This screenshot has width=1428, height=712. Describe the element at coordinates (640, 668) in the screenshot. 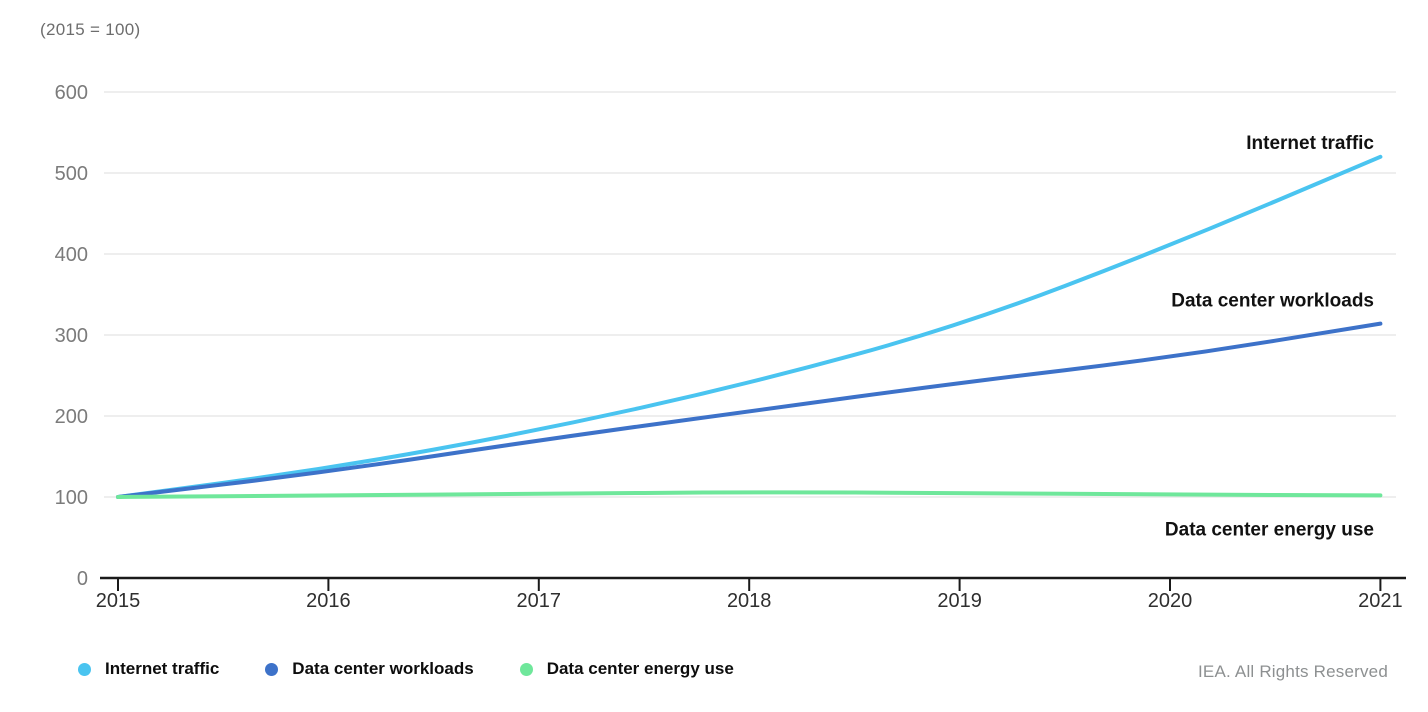

I see `legend-label-data-center-energy-use: Data center energy use` at that location.